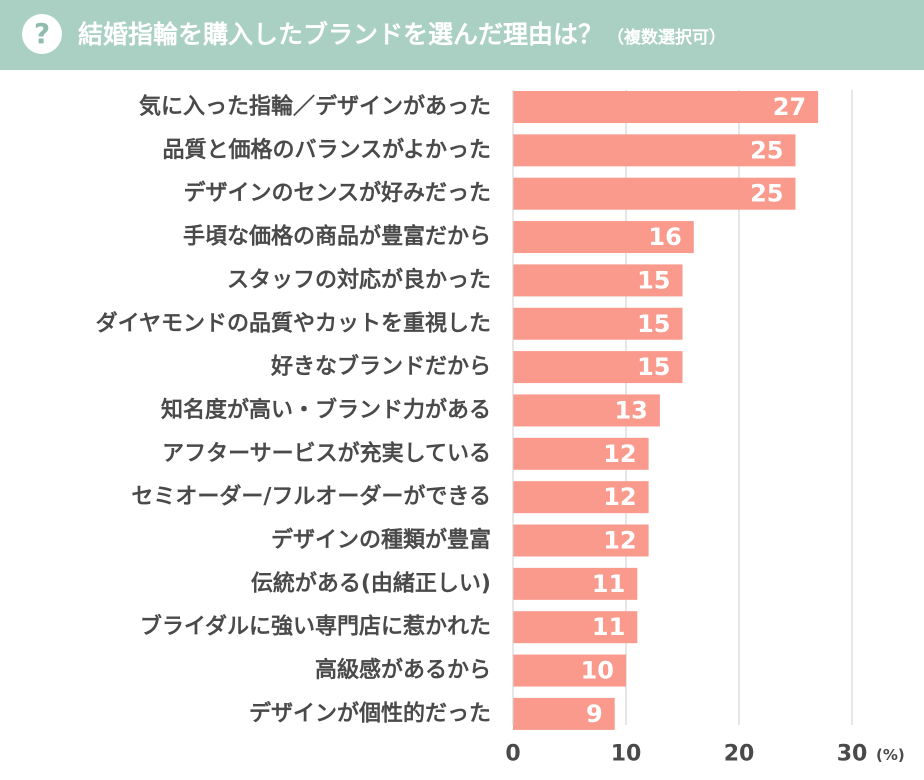 This screenshot has width=924, height=780. What do you see at coordinates (341, 34) in the screenshot?
I see `title-main: 結婚指輪を購入したブランドを選んだ理由は？` at bounding box center [341, 34].